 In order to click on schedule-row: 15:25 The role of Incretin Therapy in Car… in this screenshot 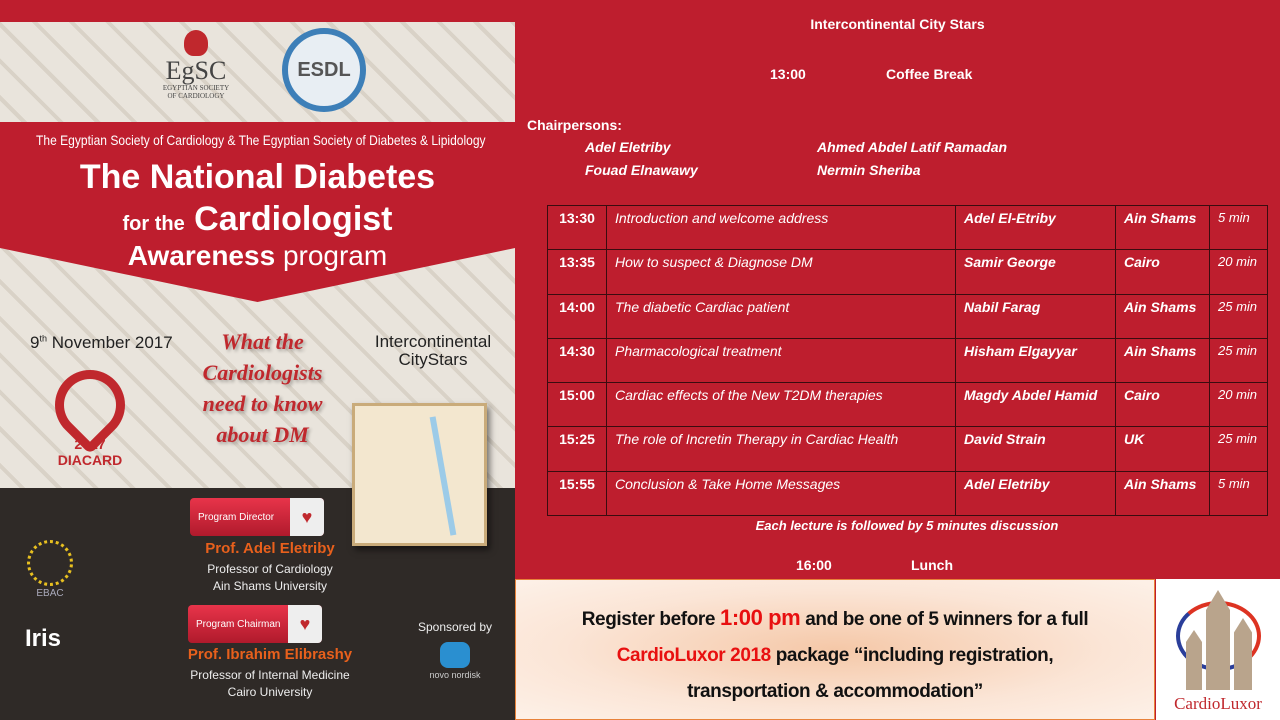, I will do `click(907, 449)`.